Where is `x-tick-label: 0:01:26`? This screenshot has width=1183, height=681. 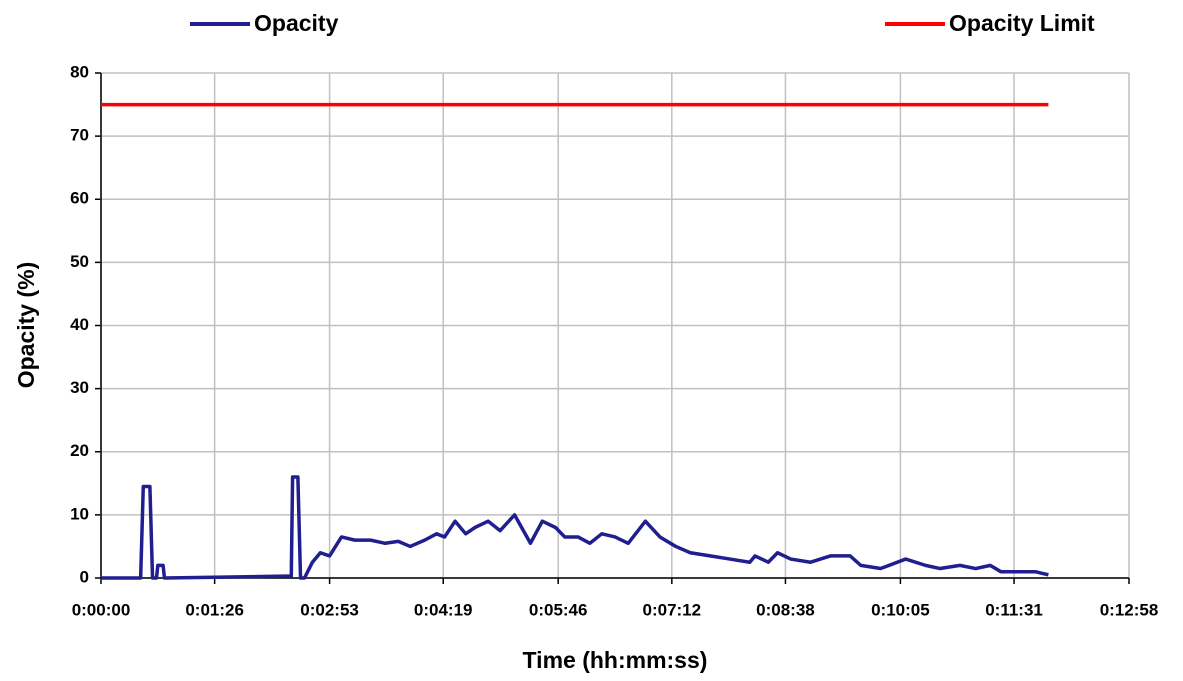
x-tick-label: 0:01:26 is located at coordinates (214, 609).